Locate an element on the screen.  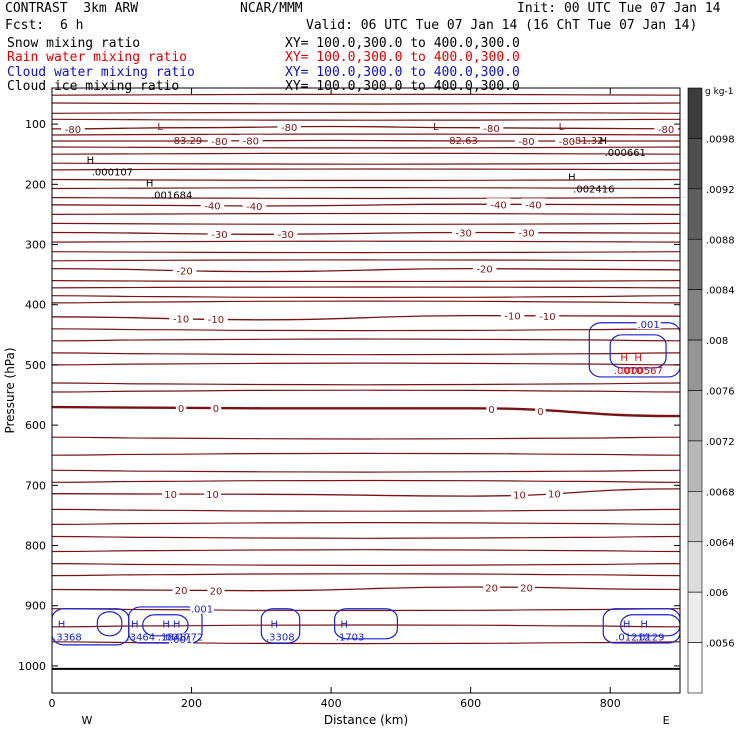
y-tick-label: 100 is located at coordinates (35, 124).